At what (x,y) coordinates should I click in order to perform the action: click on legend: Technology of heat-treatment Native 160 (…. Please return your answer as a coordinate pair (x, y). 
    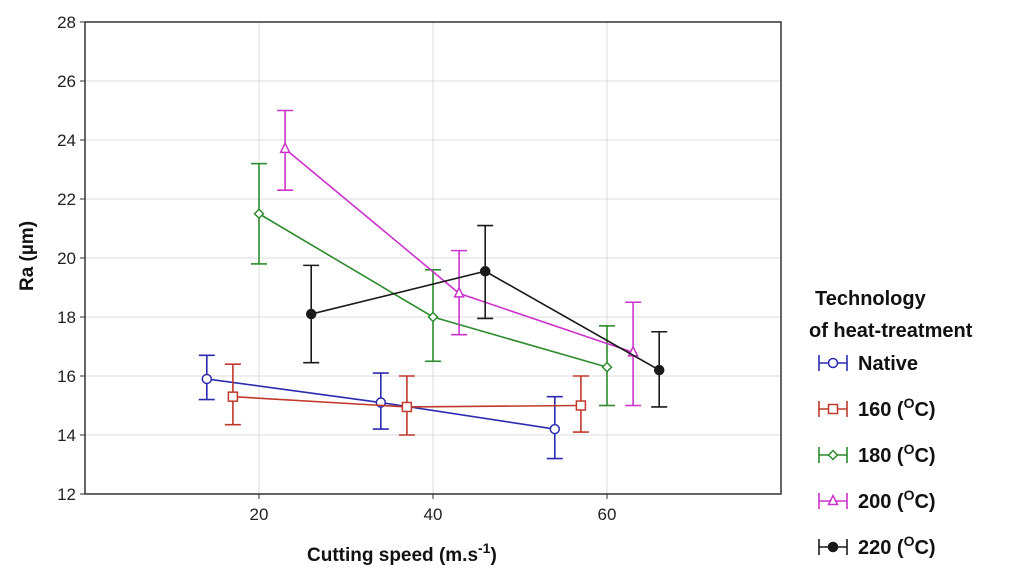
    Looking at the image, I should click on (891, 423).